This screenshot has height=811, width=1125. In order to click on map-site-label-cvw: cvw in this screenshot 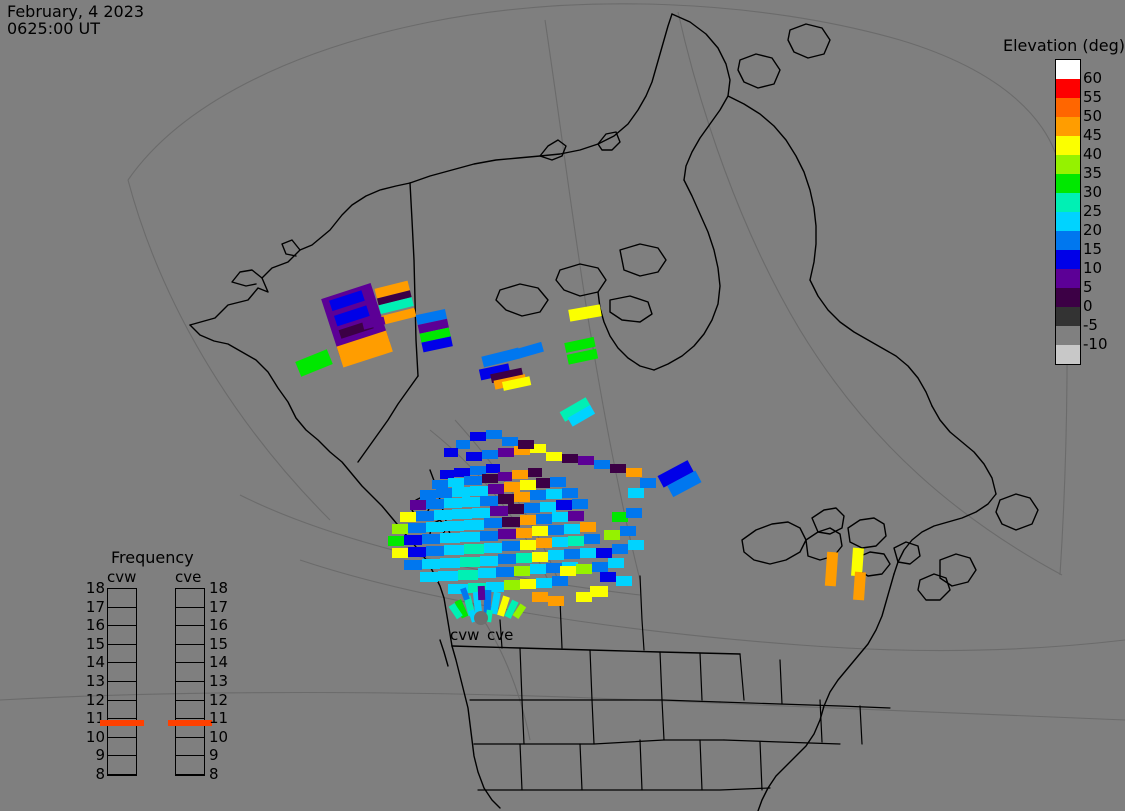, I will do `click(465, 635)`.